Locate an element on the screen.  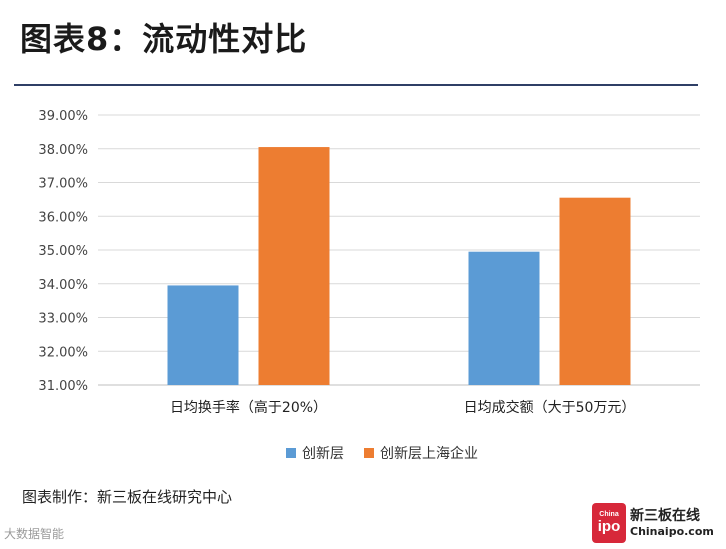
watermark-text: 大数据智能 is located at coordinates (34, 534).